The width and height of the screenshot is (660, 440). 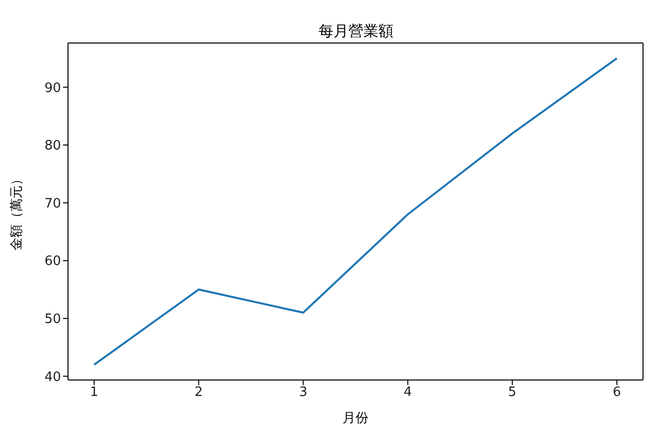 What do you see at coordinates (355, 418) in the screenshot?
I see `x-axis-title: 月份` at bounding box center [355, 418].